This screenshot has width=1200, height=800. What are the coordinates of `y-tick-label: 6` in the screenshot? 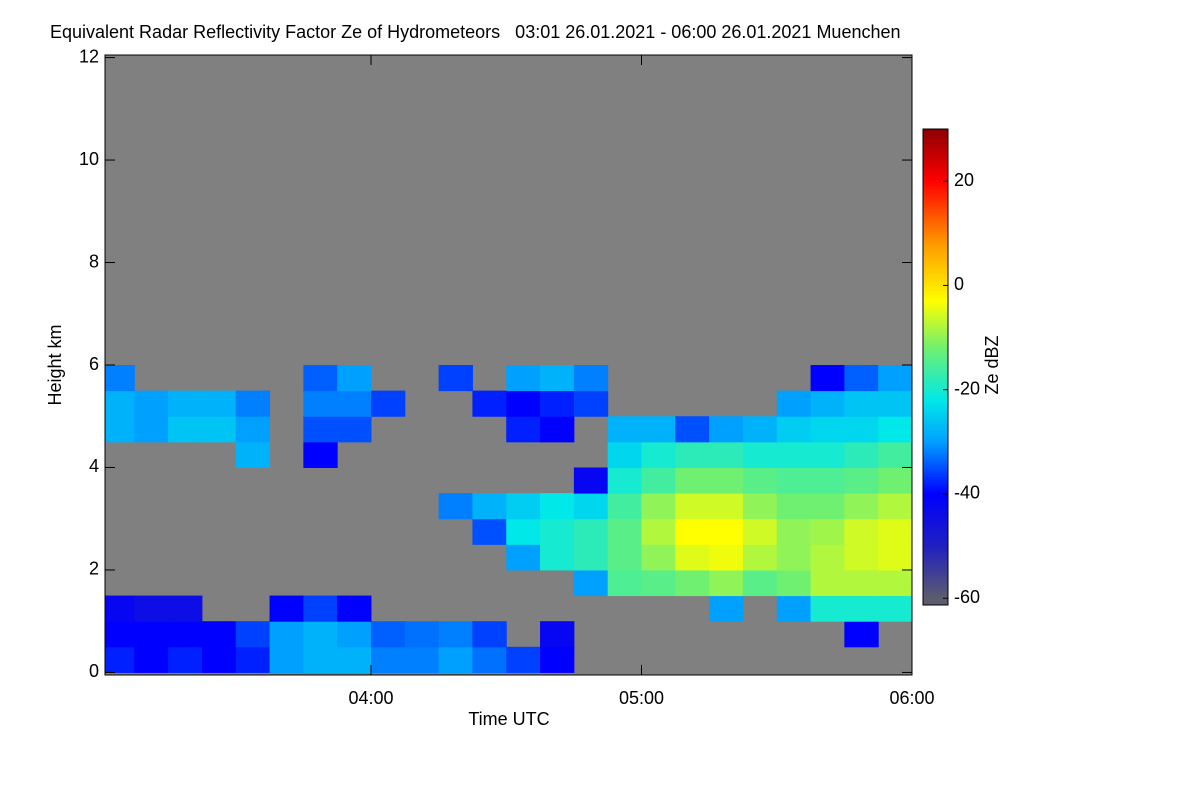 It's located at (94, 364).